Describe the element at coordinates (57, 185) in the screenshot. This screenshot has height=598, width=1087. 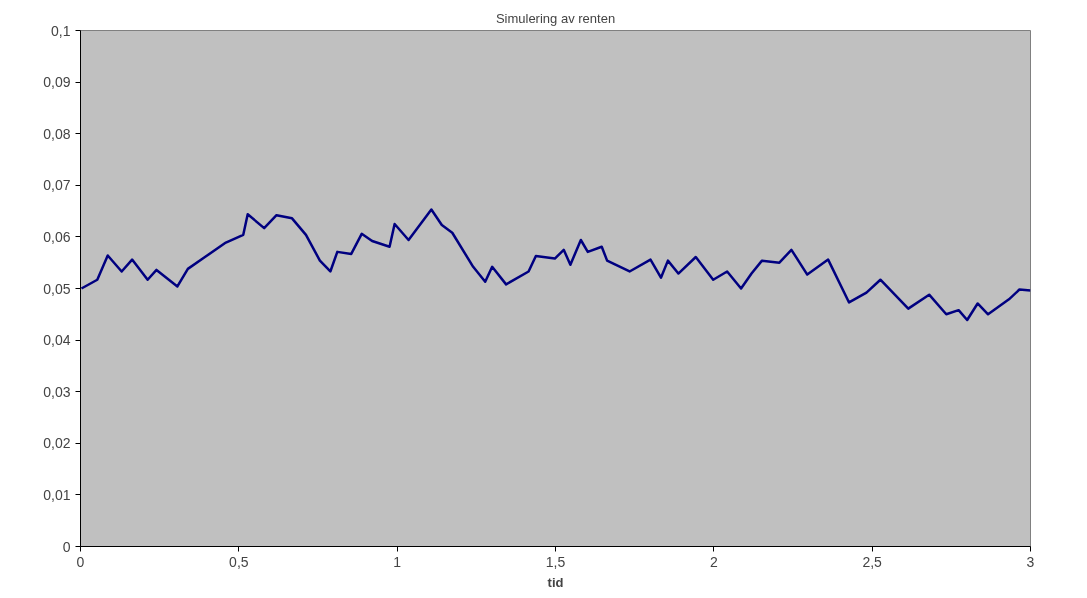
I see `y-tick-label: 0,07` at that location.